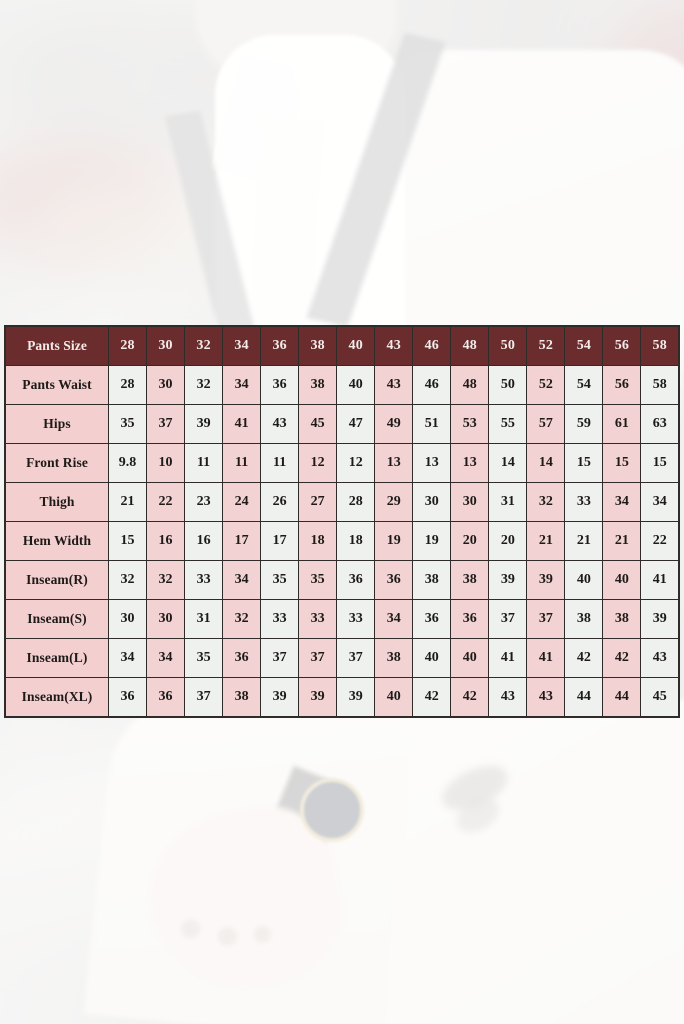 The width and height of the screenshot is (684, 1024). I want to click on size-column-header: 36, so click(280, 345).